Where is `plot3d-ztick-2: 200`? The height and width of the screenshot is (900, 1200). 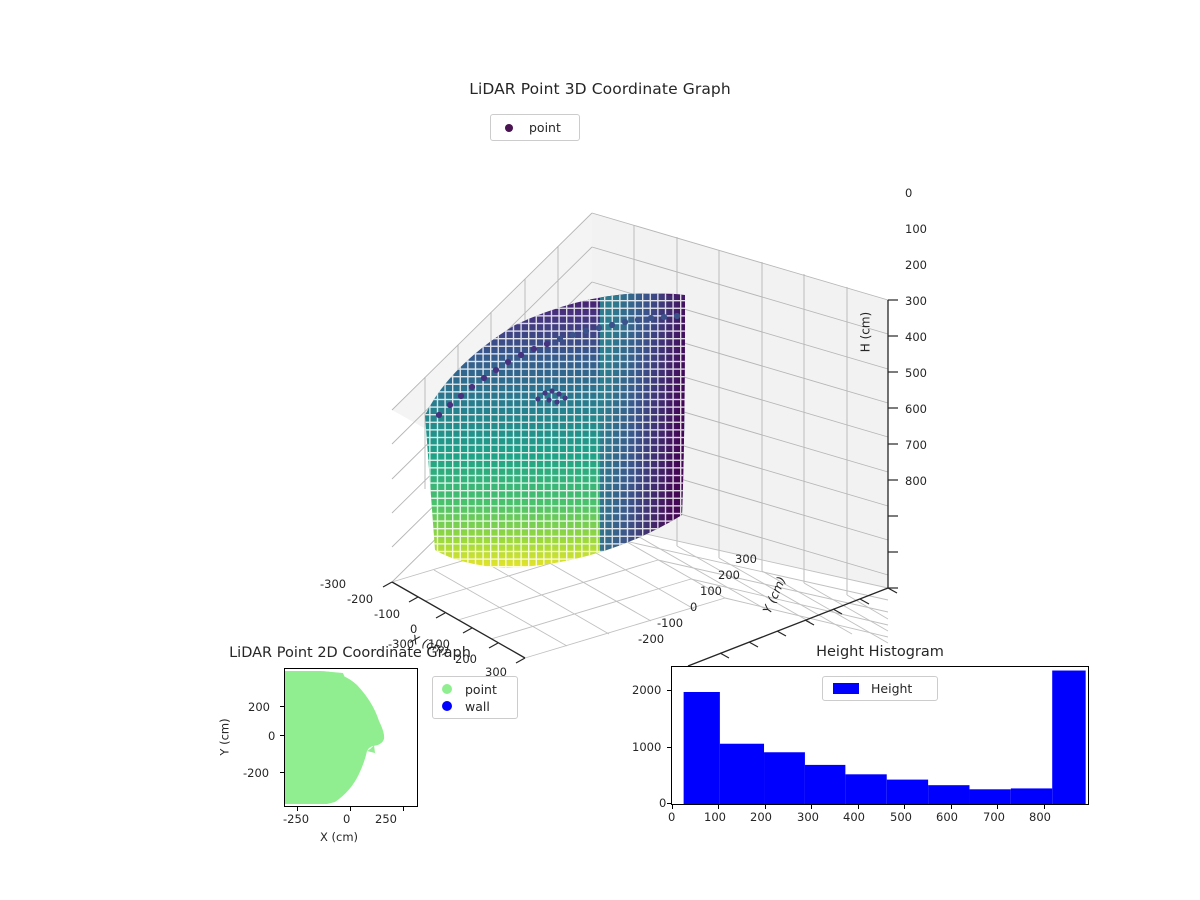 plot3d-ztick-2: 200 is located at coordinates (916, 265).